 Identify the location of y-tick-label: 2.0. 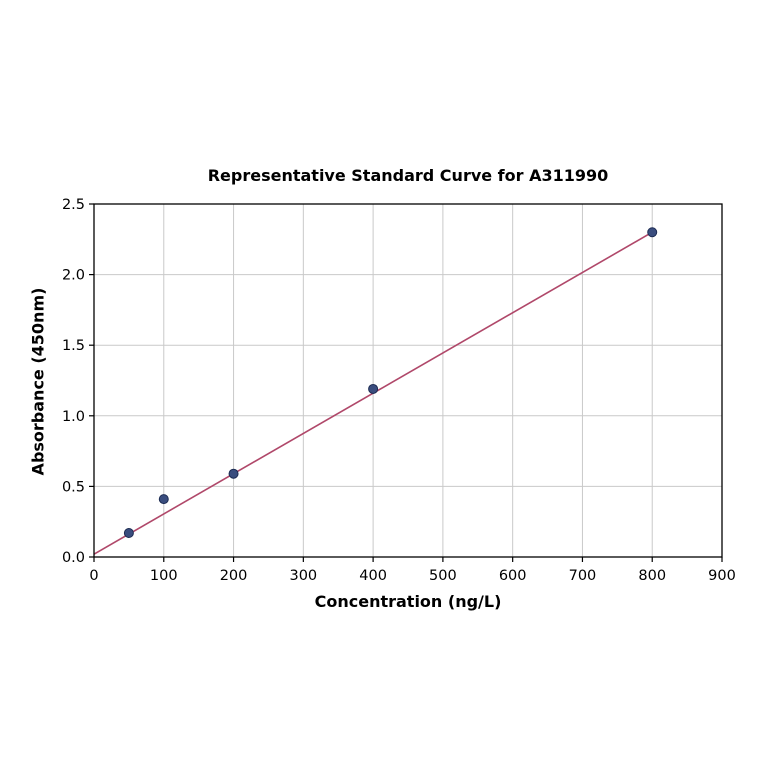
(73, 276).